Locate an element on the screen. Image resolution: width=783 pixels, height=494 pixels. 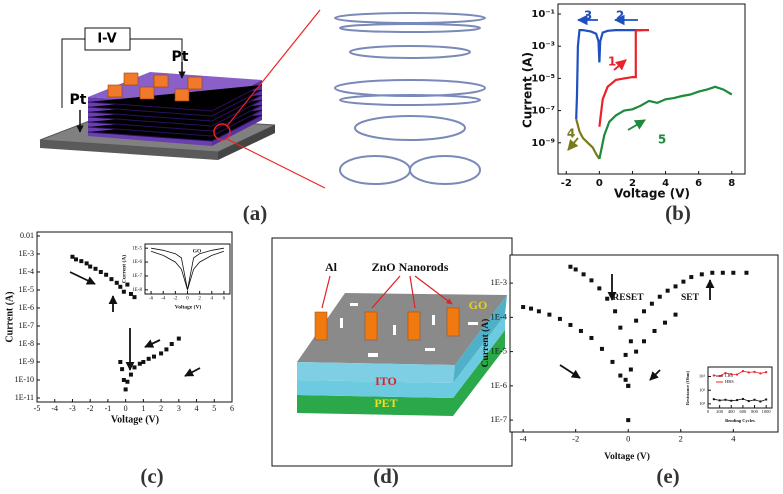
y-tick-label: 10⁻⁵ is located at coordinates (543, 78).